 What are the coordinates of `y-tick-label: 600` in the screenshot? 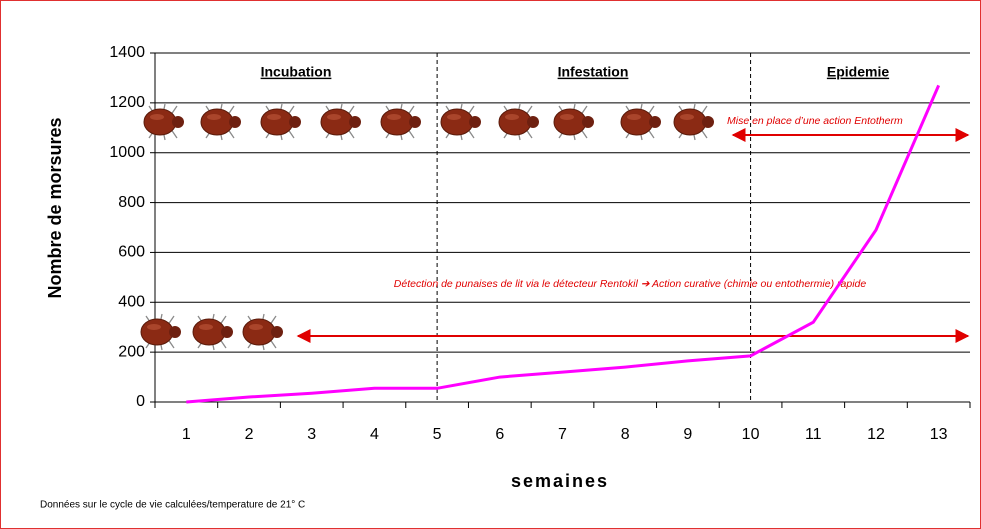 It's located at (131, 252).